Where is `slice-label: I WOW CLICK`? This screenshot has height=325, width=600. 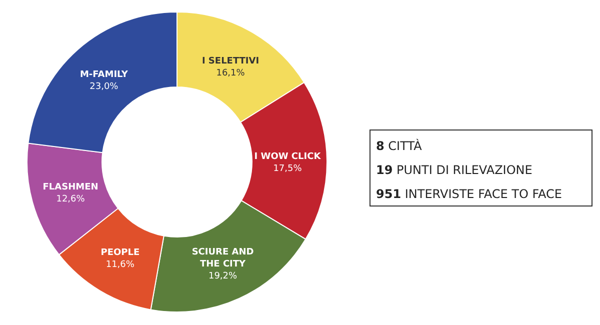 slice-label: I WOW CLICK is located at coordinates (288, 157).